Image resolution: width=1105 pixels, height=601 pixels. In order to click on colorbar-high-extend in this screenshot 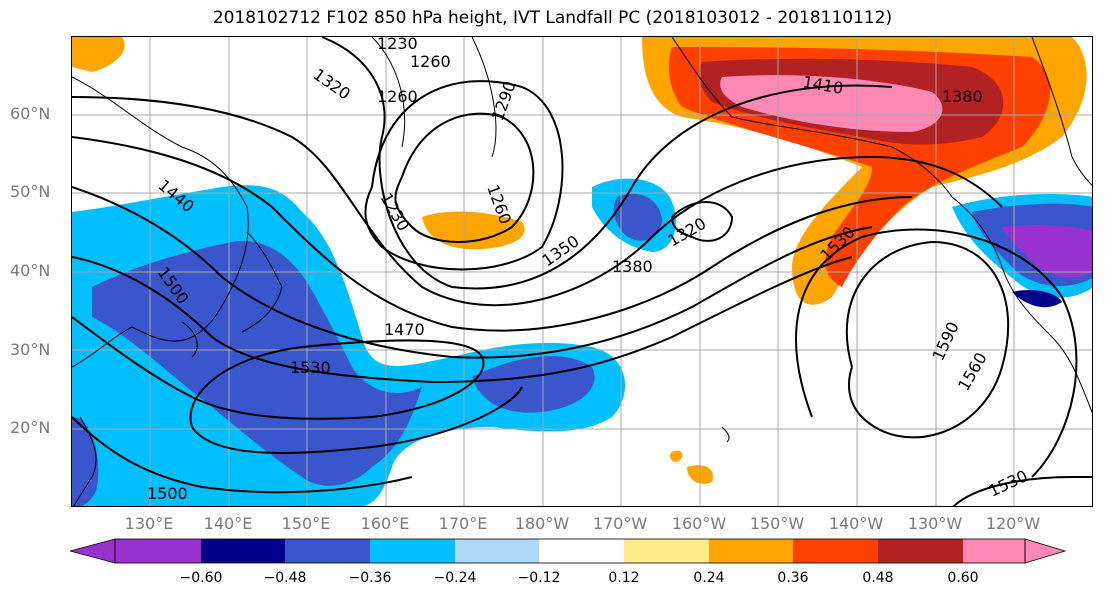, I will do `click(1045, 551)`.